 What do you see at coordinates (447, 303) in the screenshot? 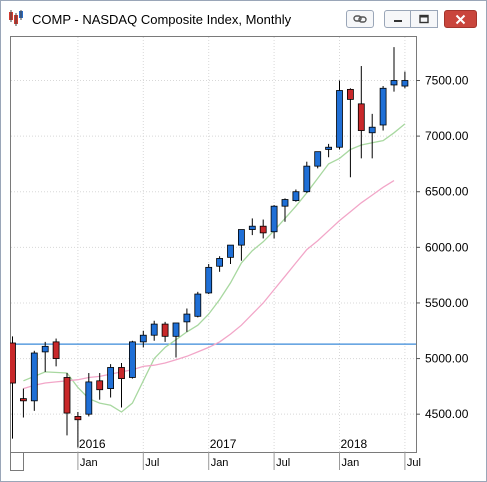
I see `y-tick-label: 5500.00` at bounding box center [447, 303].